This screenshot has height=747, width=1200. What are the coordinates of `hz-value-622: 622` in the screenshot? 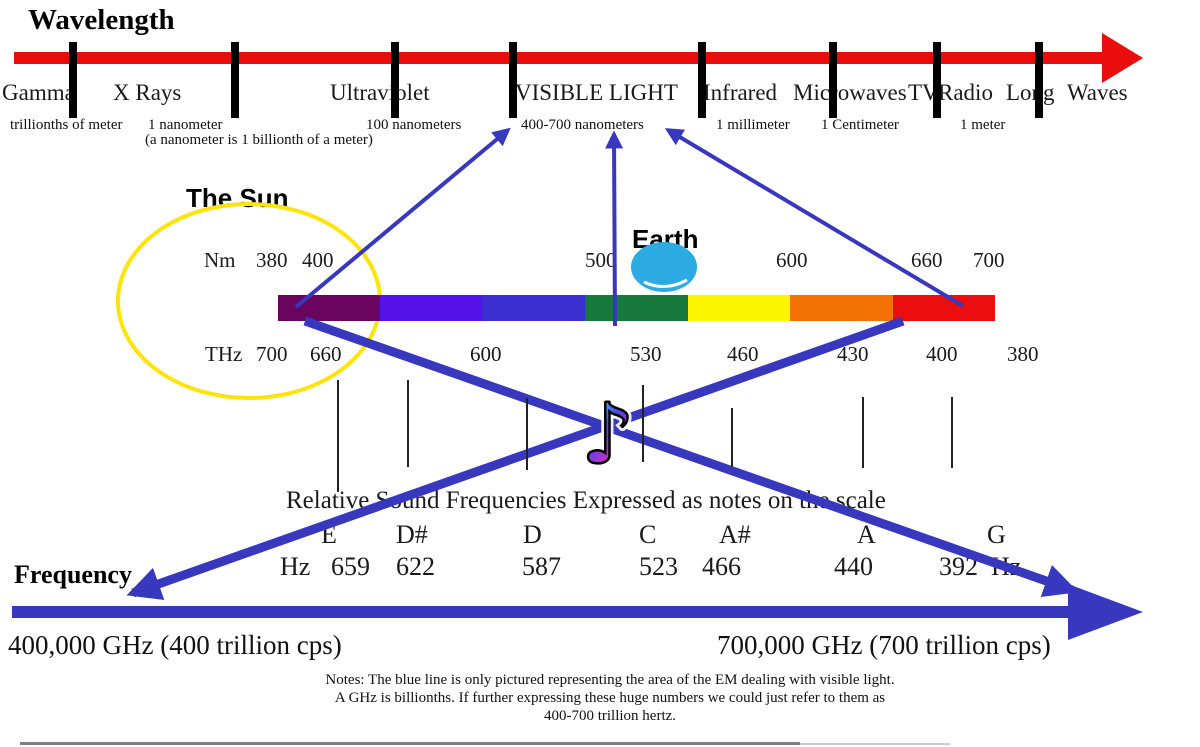 It's located at (415, 566).